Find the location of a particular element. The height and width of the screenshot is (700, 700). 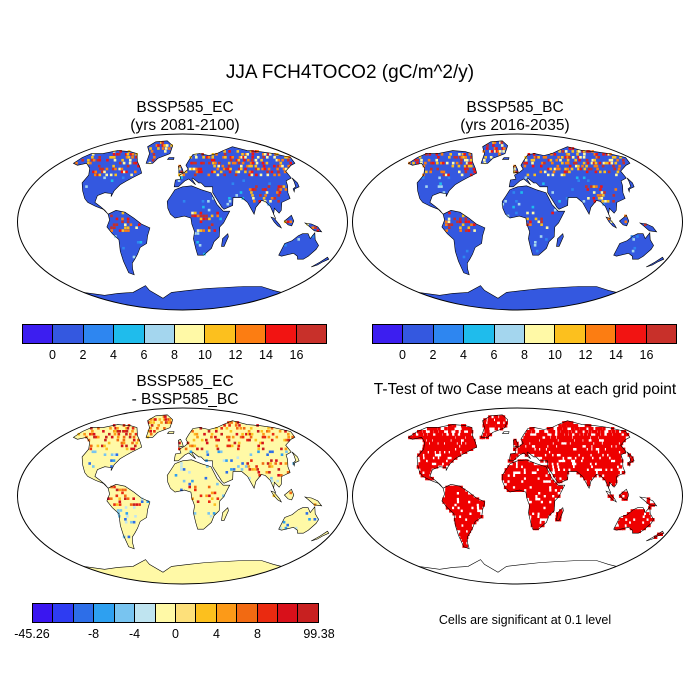

colorbar-box is located at coordinates (449, 334).